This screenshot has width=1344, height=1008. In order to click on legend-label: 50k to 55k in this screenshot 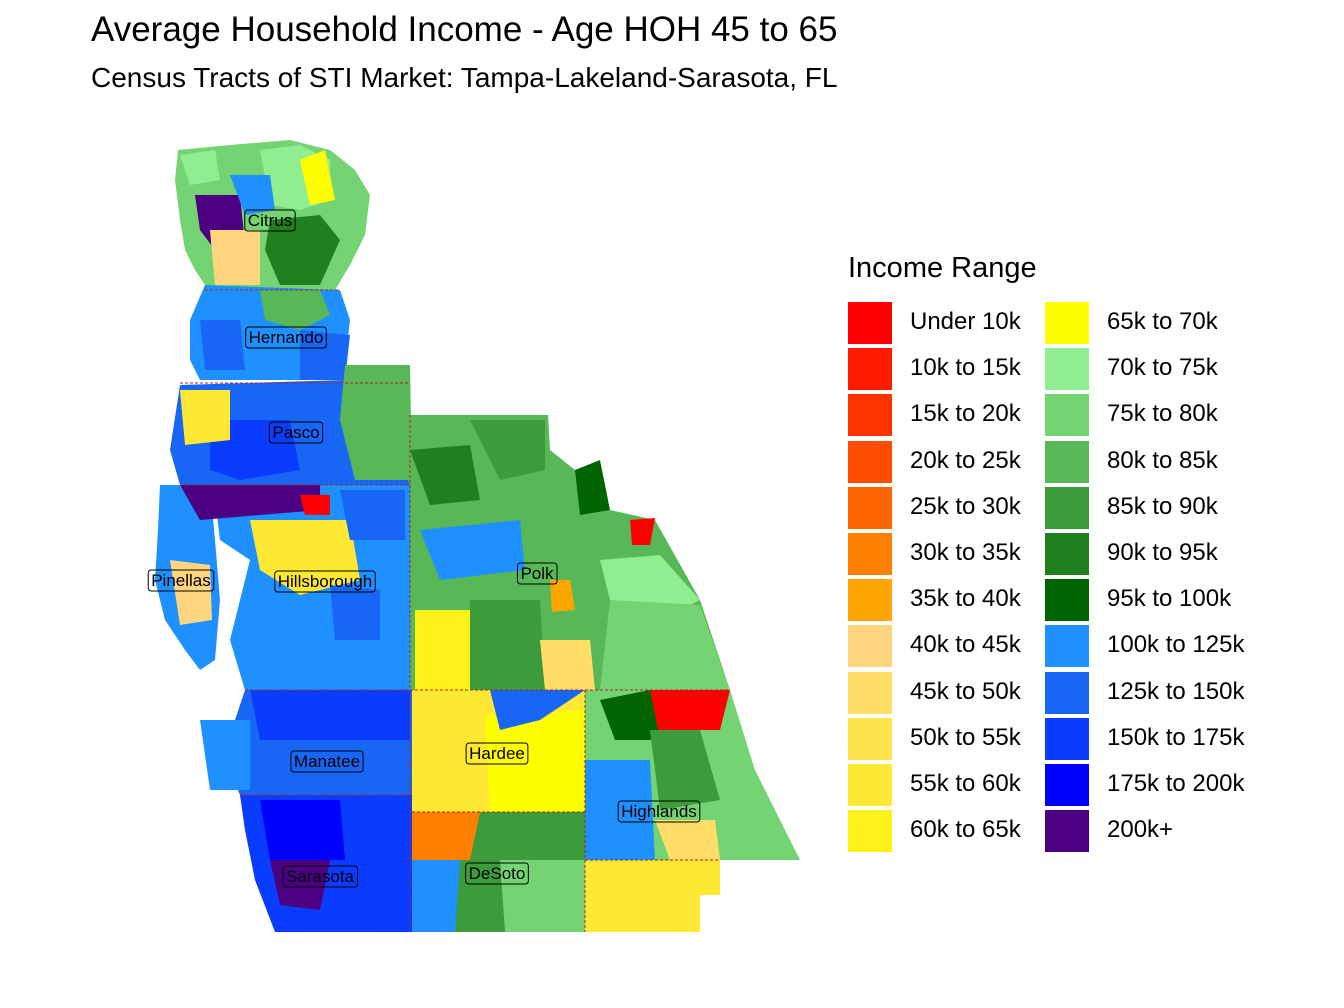, I will do `click(965, 737)`.